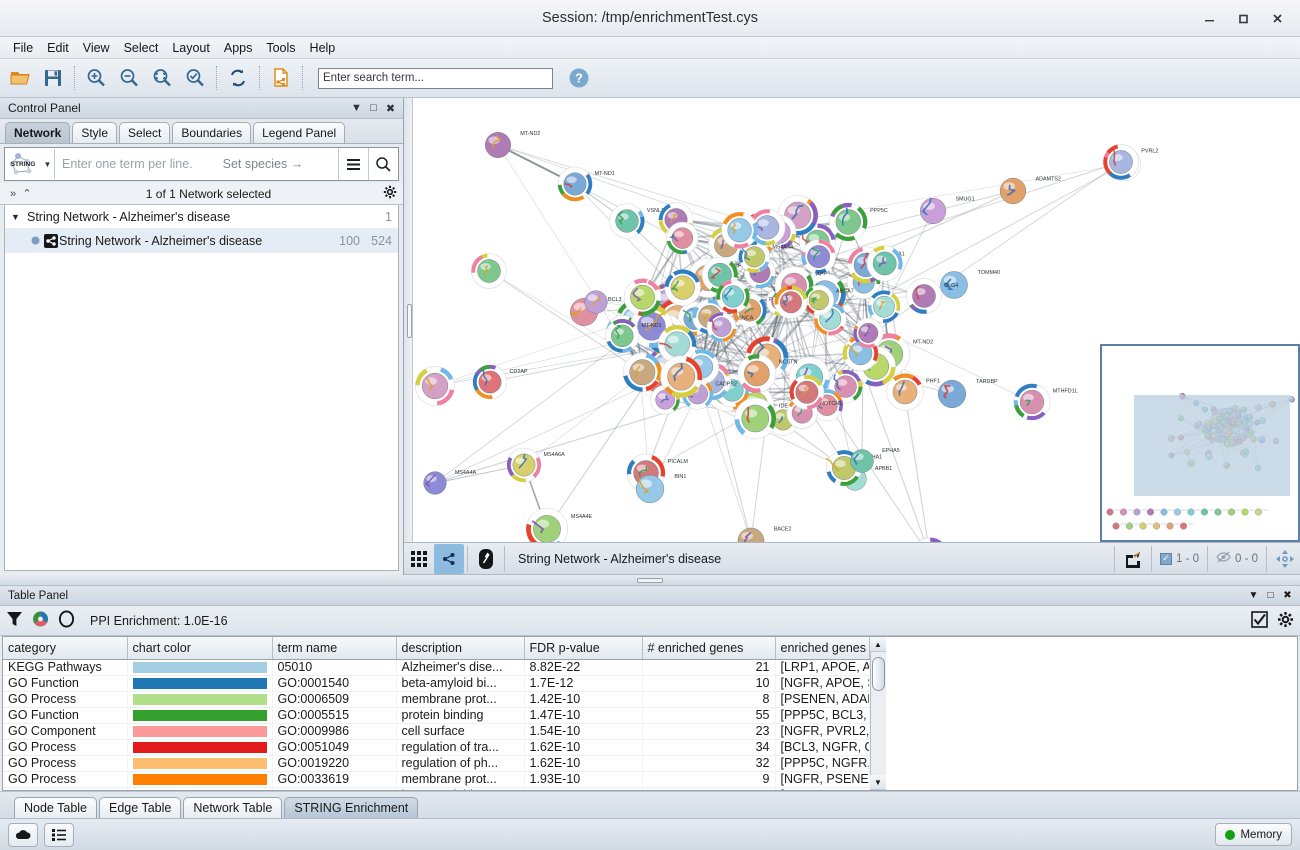 This screenshot has height=850, width=1300. I want to click on horizontal-splitter-handle, so click(408, 320).